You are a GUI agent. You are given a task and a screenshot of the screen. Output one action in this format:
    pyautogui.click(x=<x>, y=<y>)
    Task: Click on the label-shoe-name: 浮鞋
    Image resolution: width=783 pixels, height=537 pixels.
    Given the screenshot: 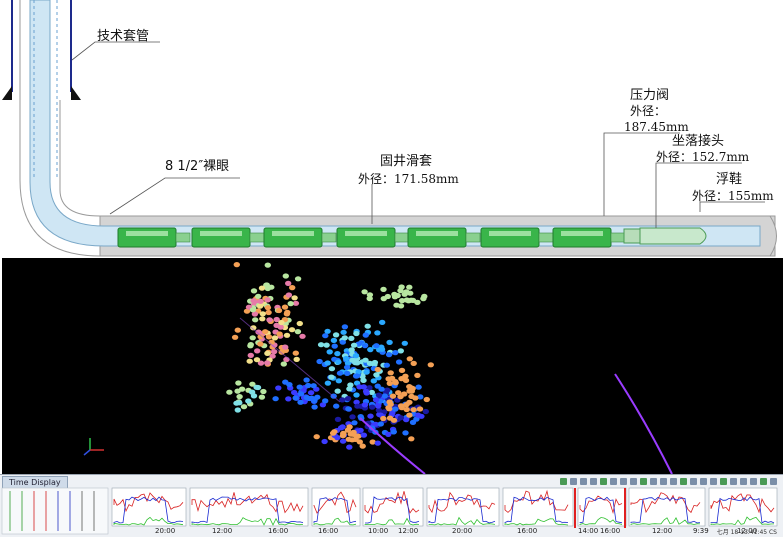 What is the action you would take?
    pyautogui.click(x=729, y=179)
    